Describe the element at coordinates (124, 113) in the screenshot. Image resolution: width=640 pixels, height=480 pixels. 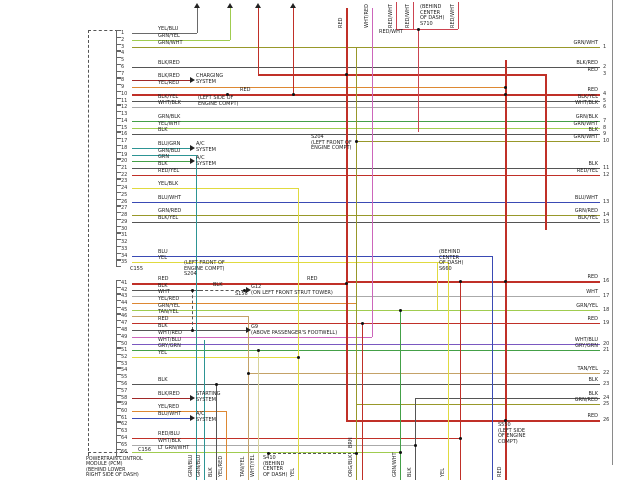
I see `pin-number: 13` at that location.